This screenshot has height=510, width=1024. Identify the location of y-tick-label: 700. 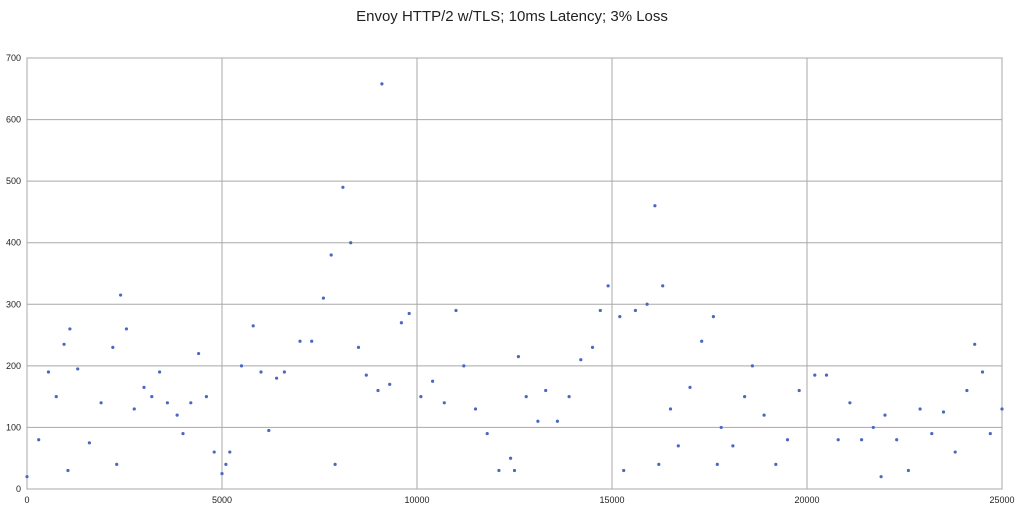
(13, 58).